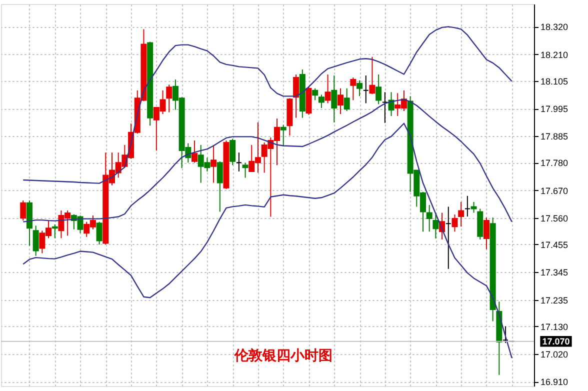 Image resolution: width=588 pixels, height=391 pixels. I want to click on y-tick-label: 16.910, so click(554, 382).